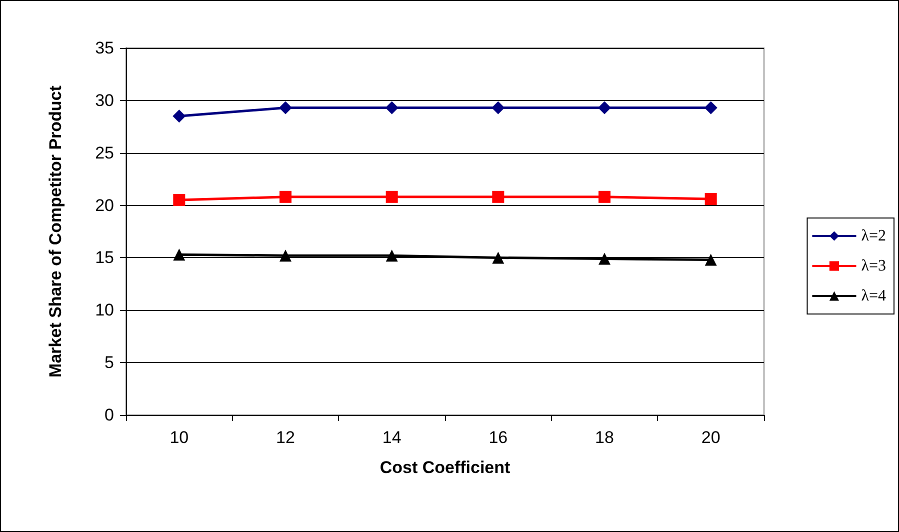 The image size is (899, 532). What do you see at coordinates (873, 236) in the screenshot?
I see `legend-label: λ=2` at bounding box center [873, 236].